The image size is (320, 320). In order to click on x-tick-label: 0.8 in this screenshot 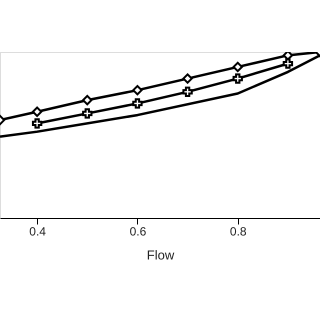, I will do `click(238, 231)`.